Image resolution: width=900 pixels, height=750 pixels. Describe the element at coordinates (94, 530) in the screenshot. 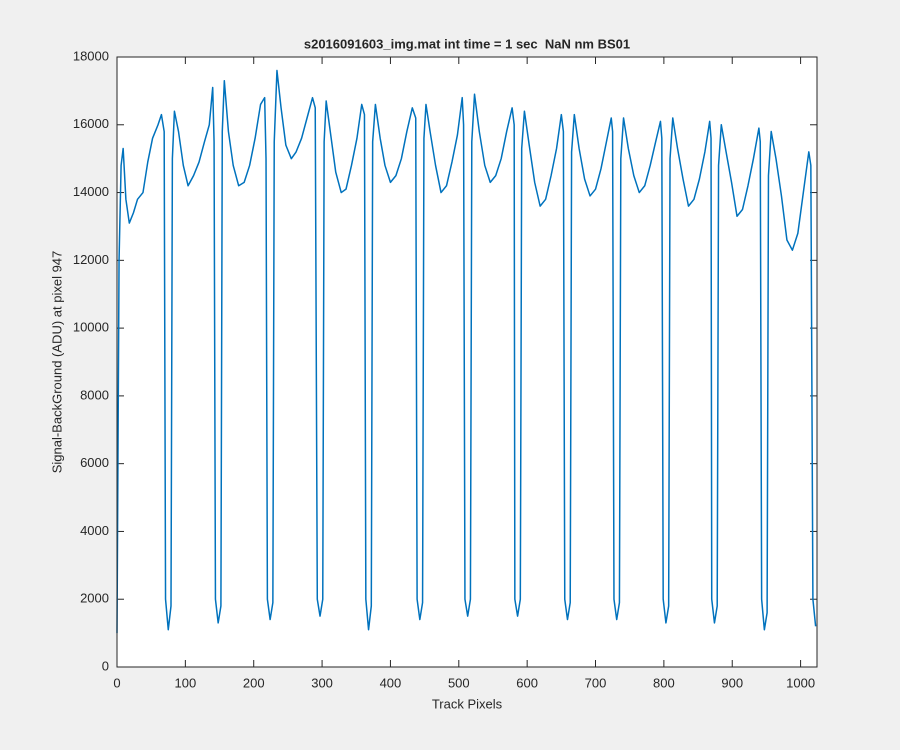

I see `y-tick-label: 4000` at that location.